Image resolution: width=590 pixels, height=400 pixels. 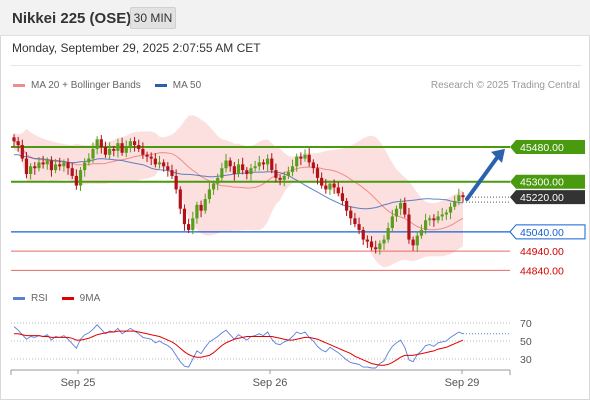 I want to click on rsi-legend: RSI 9MA, so click(x=63, y=298).